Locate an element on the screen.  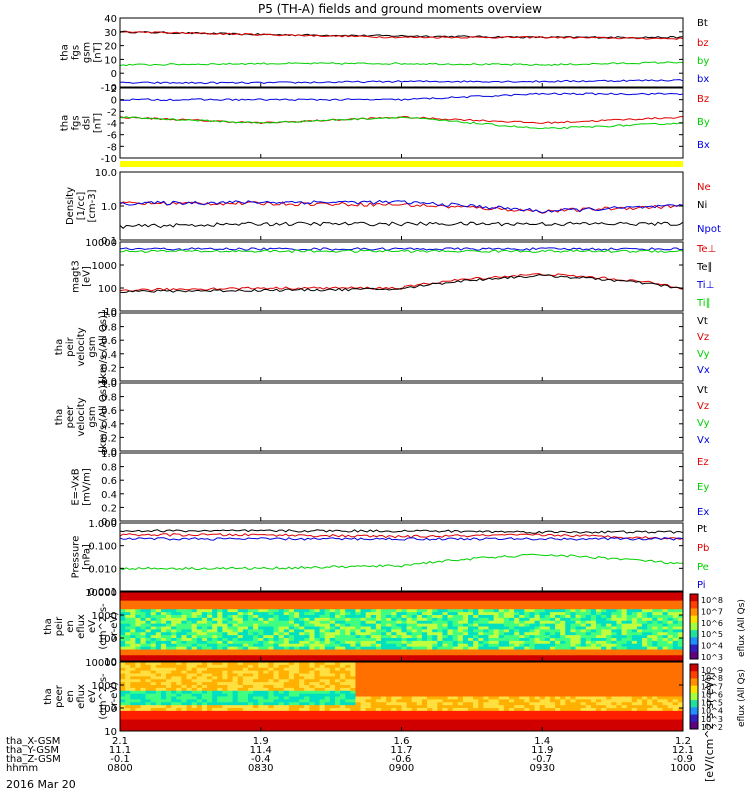
legend-Bx: Bx is located at coordinates (703, 145).